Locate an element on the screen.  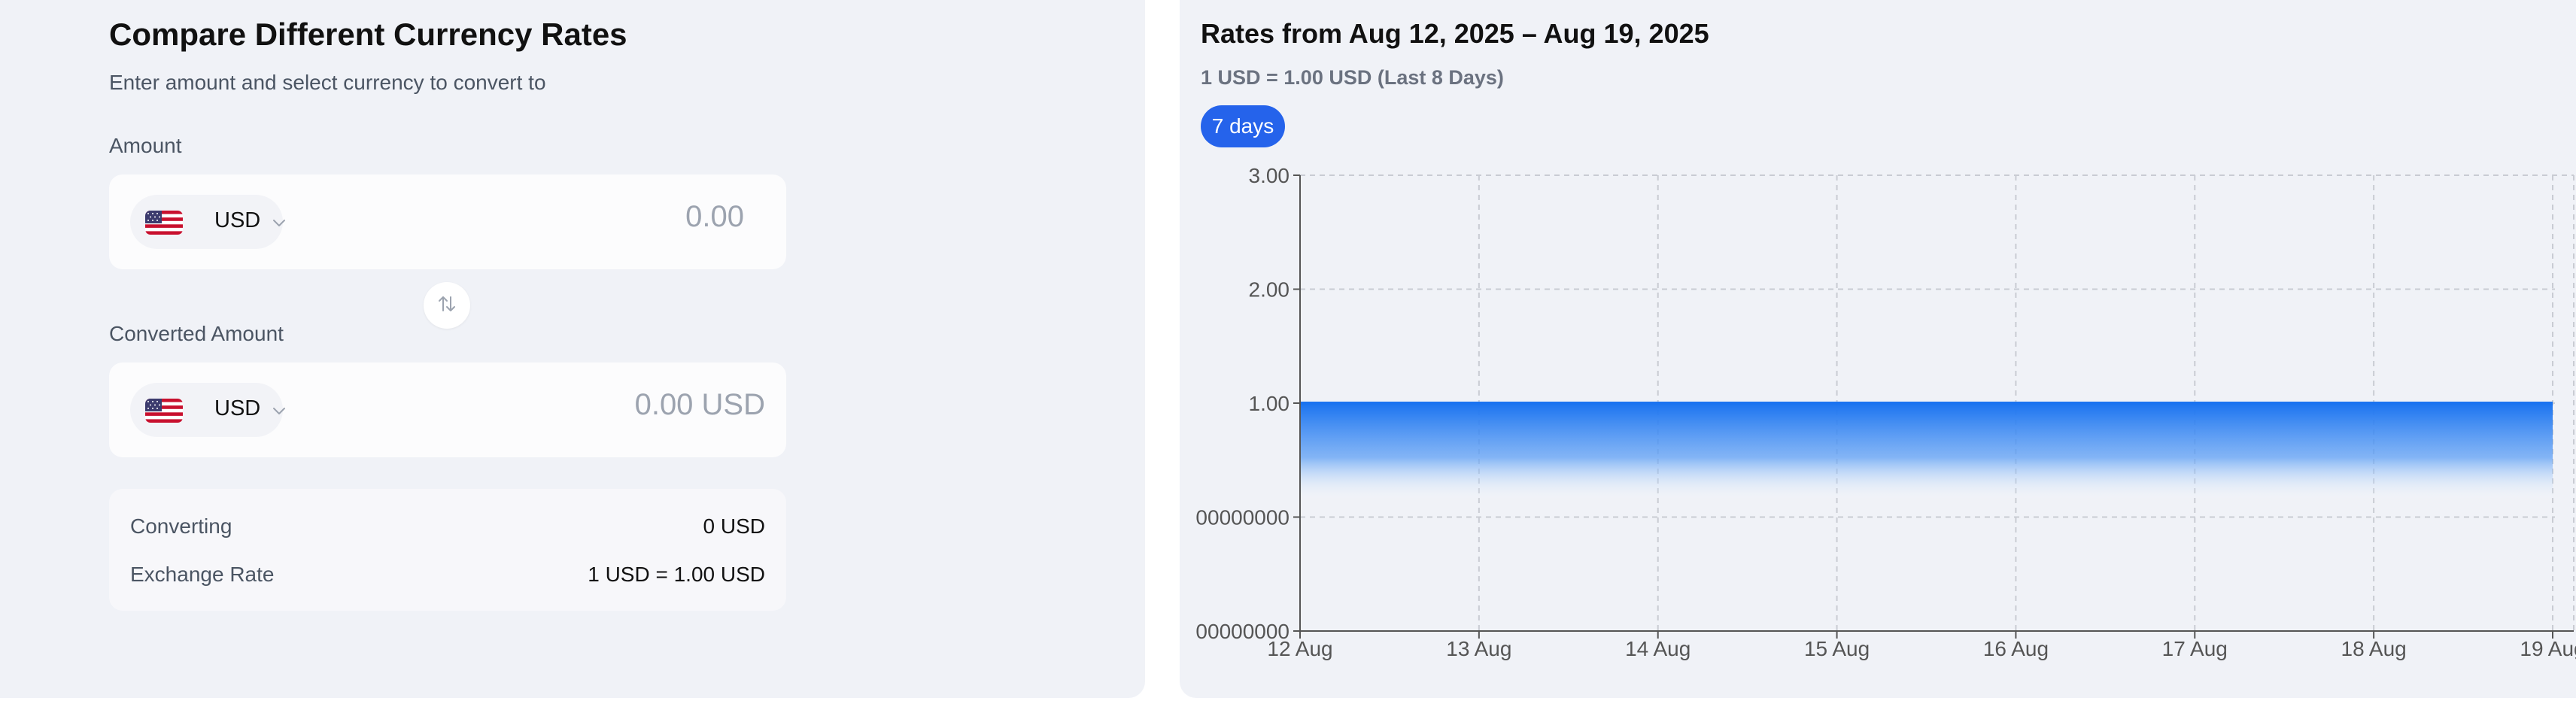
x-tick-label: 13 Aug is located at coordinates (1479, 648).